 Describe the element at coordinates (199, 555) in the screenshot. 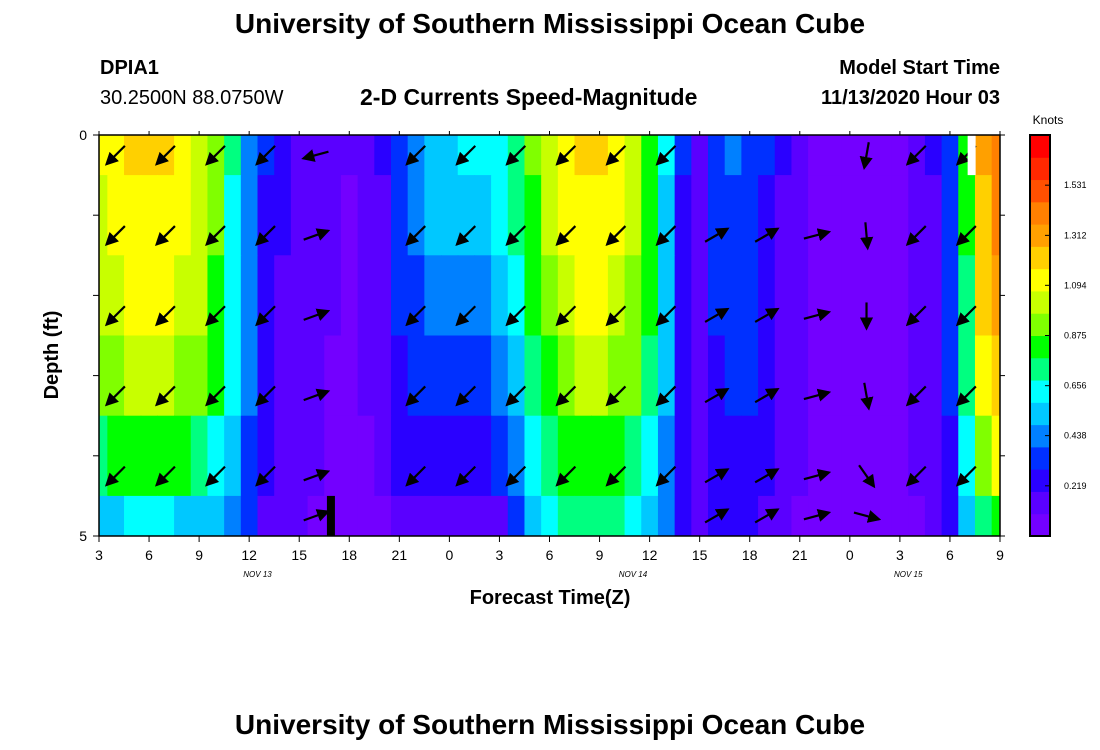

I see `x-tick-label: 9` at that location.